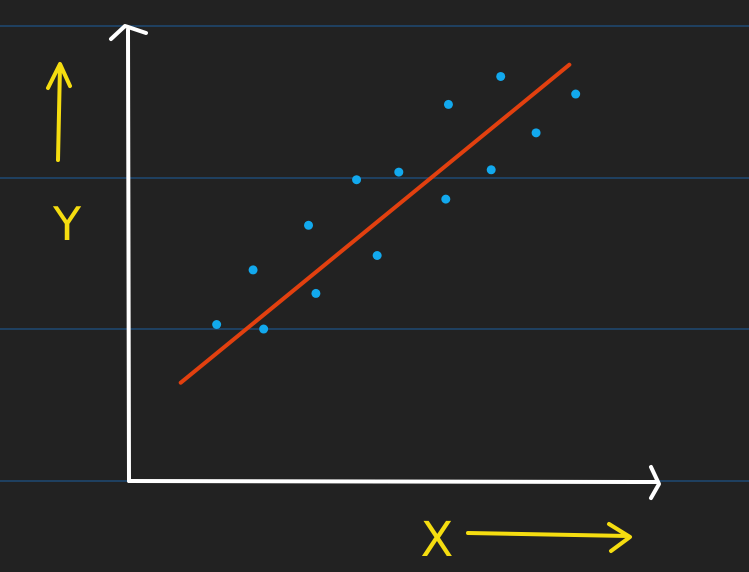 This screenshot has width=749, height=572. I want to click on y-axis-label: Y, so click(67, 224).